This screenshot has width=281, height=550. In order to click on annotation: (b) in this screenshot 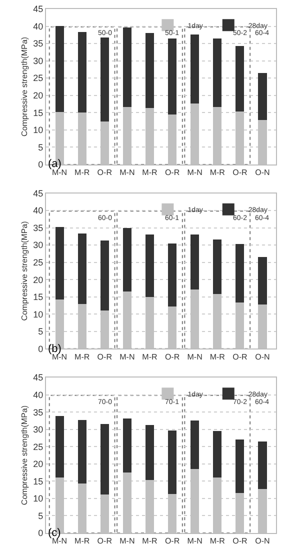, I will do `click(55, 349)`.